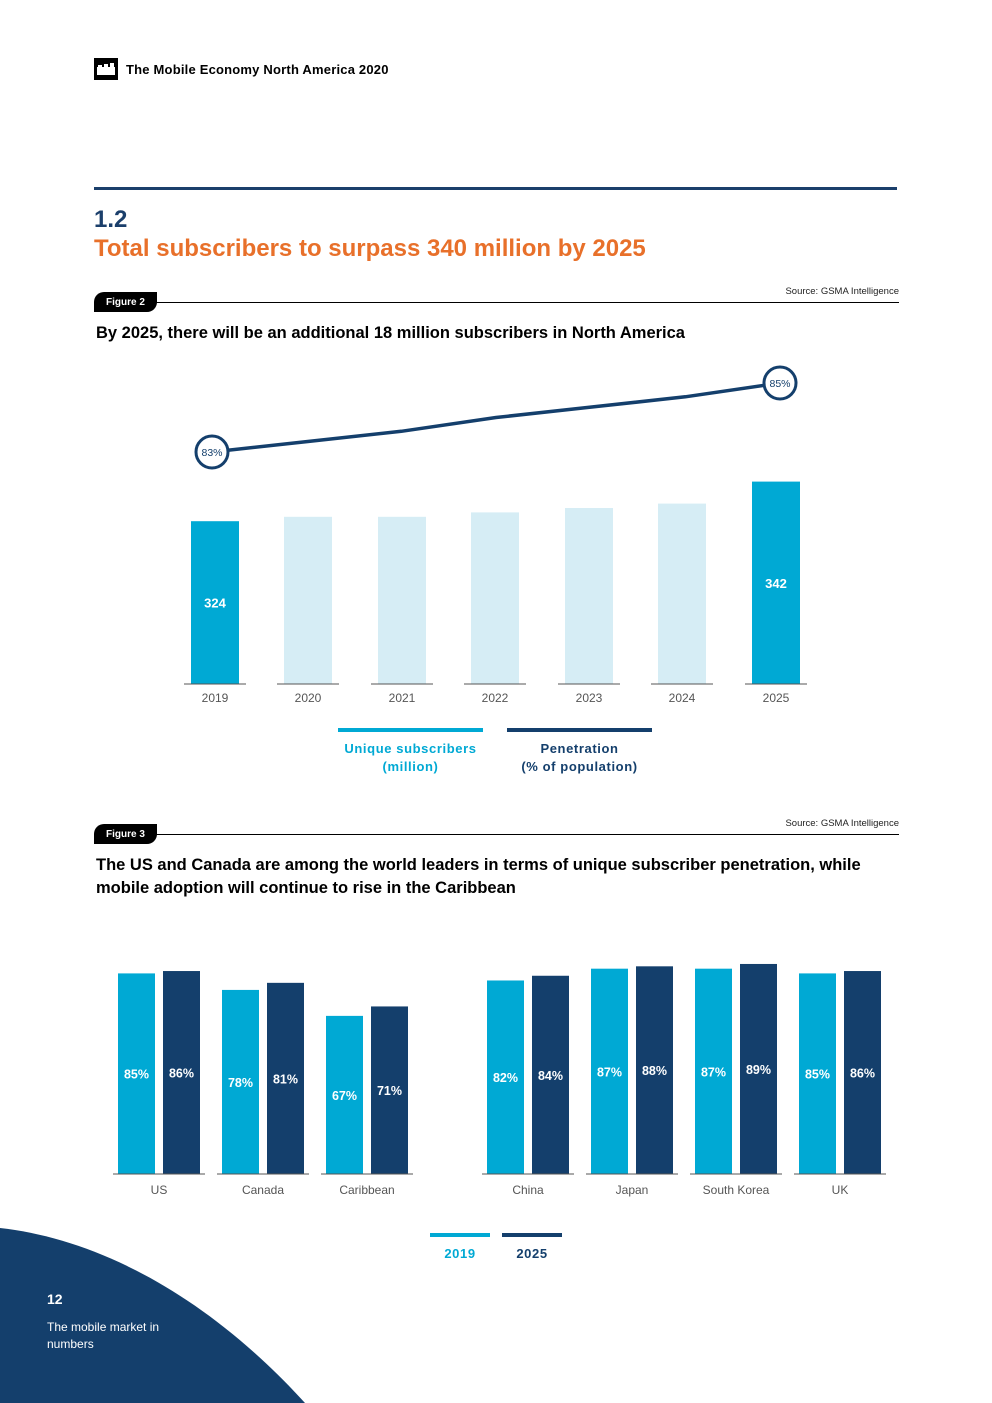 The image size is (992, 1403). I want to click on penetration-marker-2025, so click(780, 383).